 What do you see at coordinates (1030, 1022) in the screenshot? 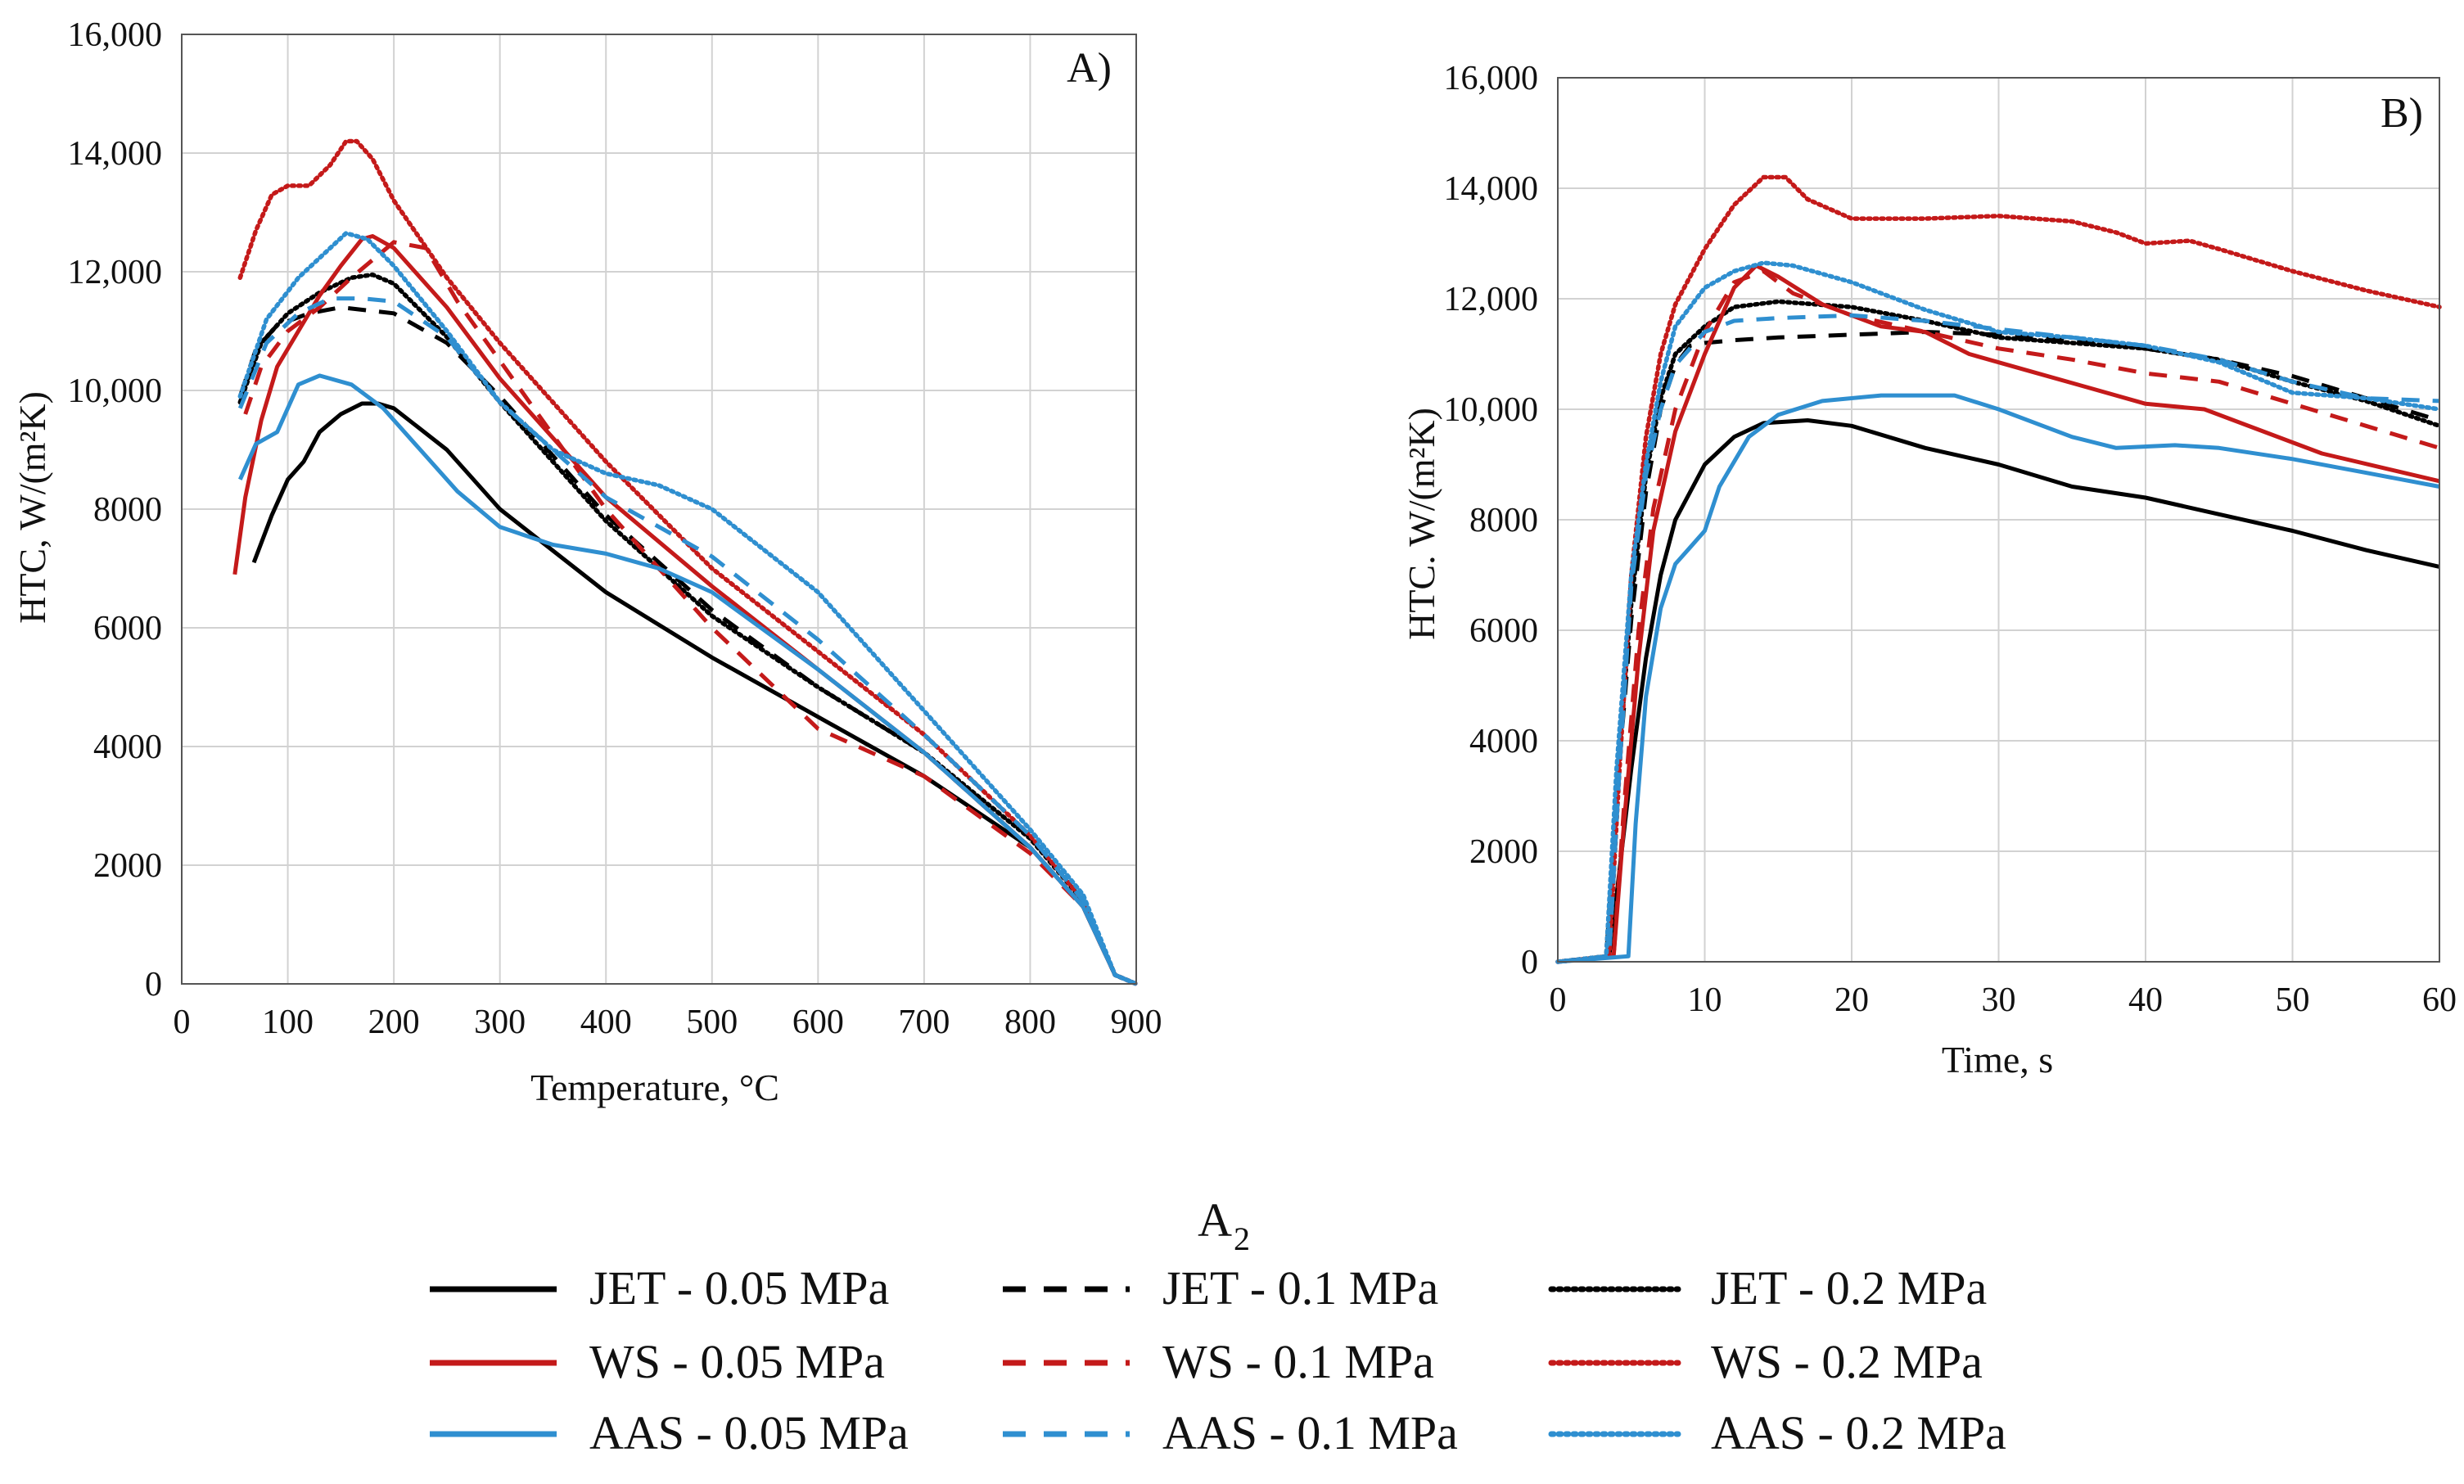
I see `x-tick-label: 800` at bounding box center [1030, 1022].